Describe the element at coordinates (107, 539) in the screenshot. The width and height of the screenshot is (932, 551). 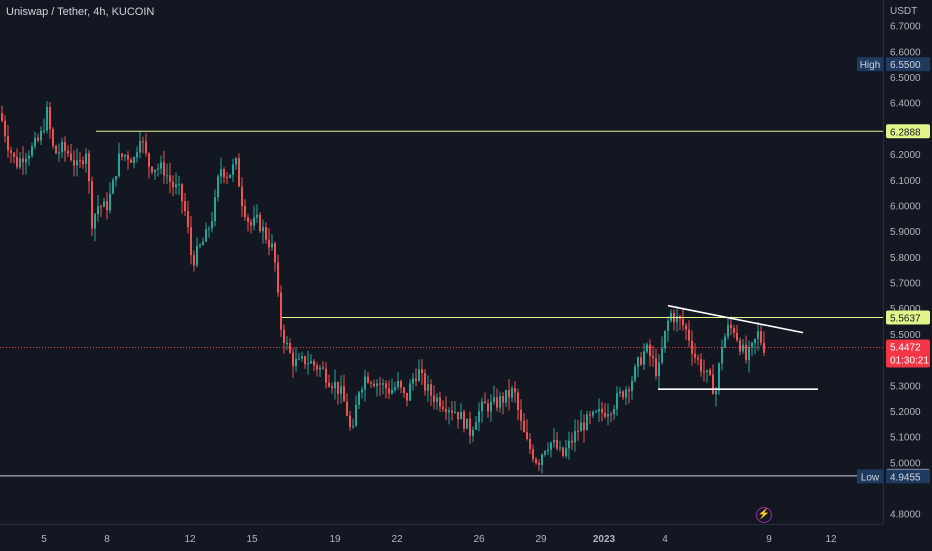
I see `time-tick-label: 8` at that location.